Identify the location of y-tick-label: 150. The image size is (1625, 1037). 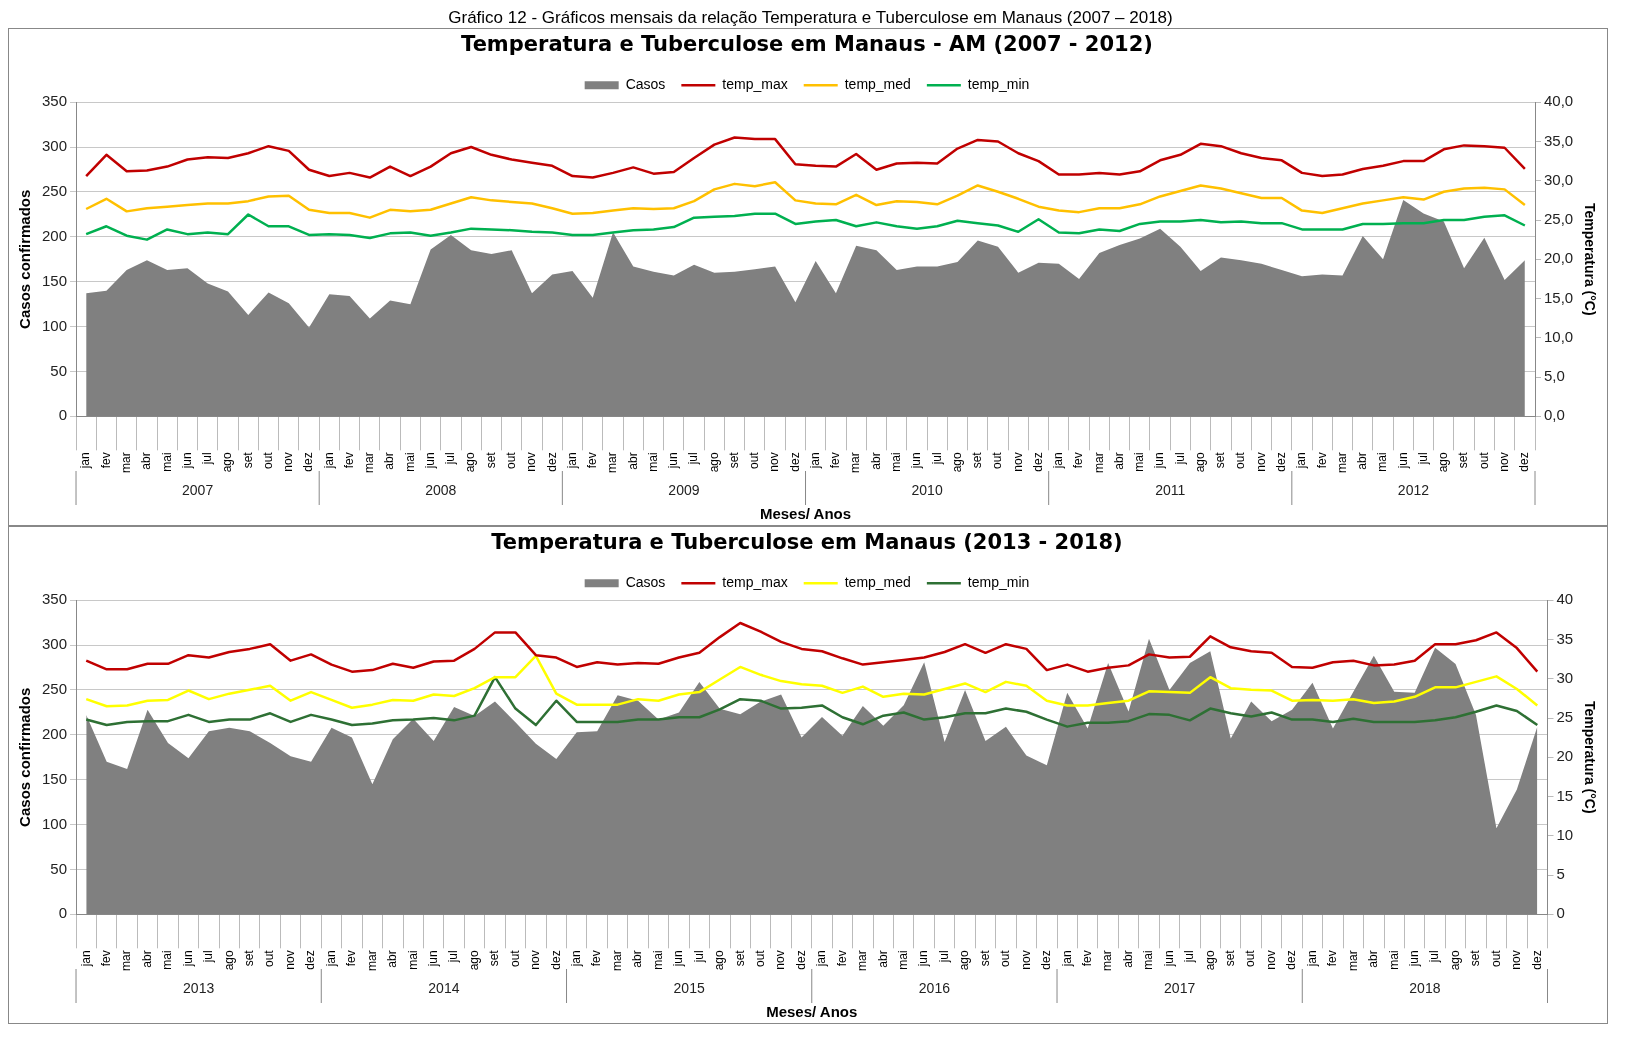
(55, 778).